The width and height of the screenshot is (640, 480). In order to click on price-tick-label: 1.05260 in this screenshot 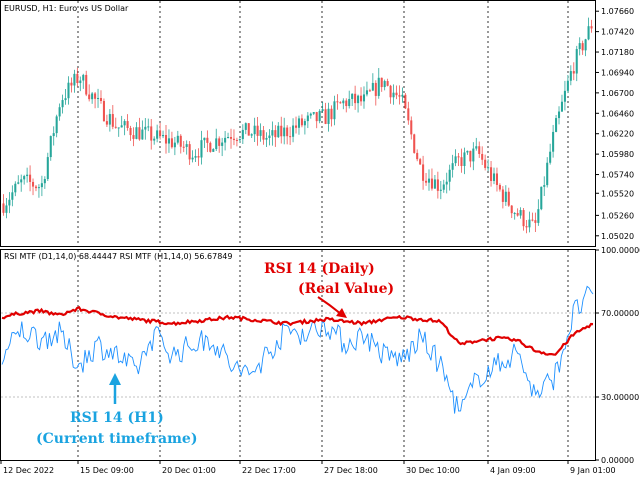, I will do `click(617, 215)`.